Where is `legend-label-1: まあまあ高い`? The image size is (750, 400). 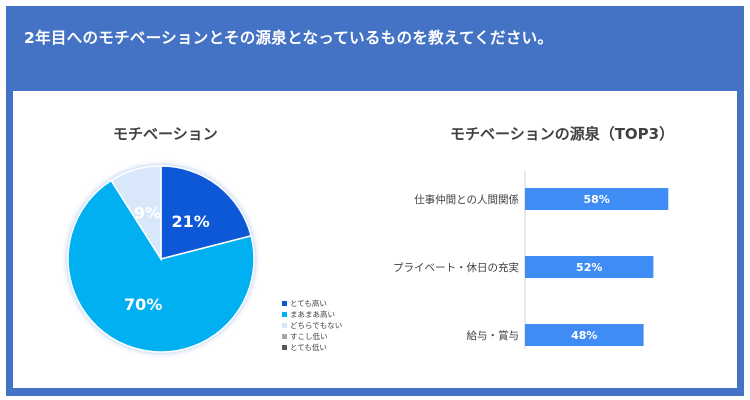 legend-label-1: まあまあ高い is located at coordinates (312, 314).